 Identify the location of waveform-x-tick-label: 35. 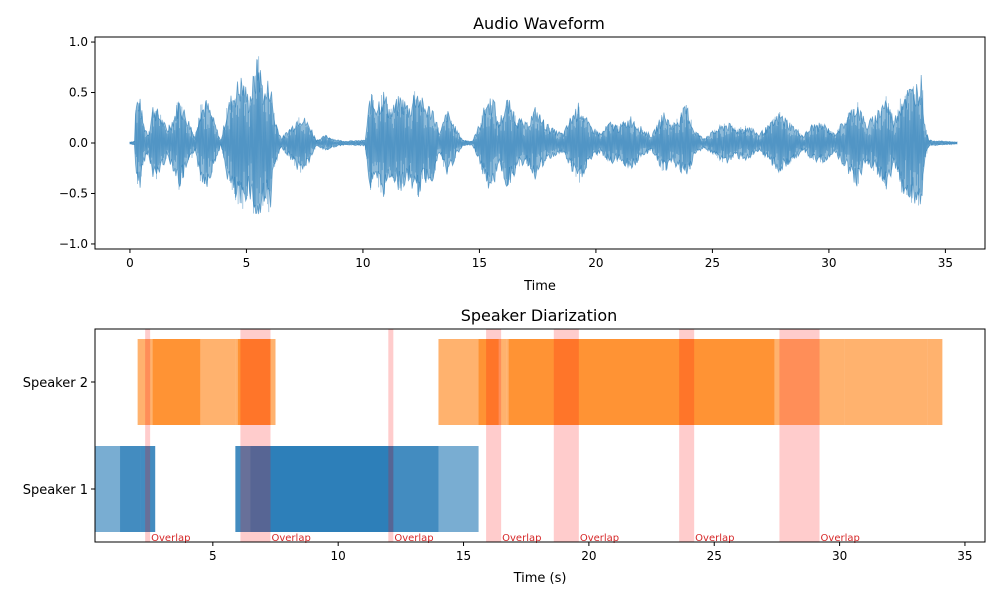
(945, 263).